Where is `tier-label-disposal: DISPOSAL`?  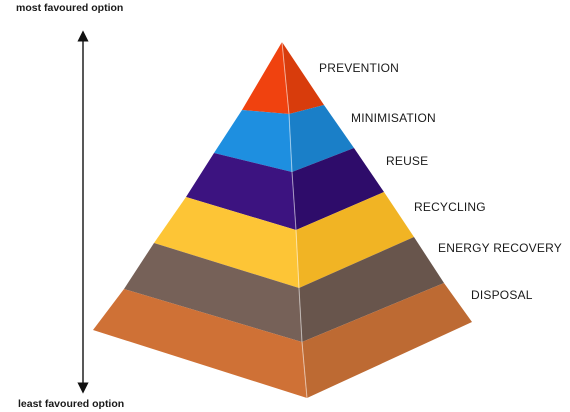 tier-label-disposal: DISPOSAL is located at coordinates (502, 295).